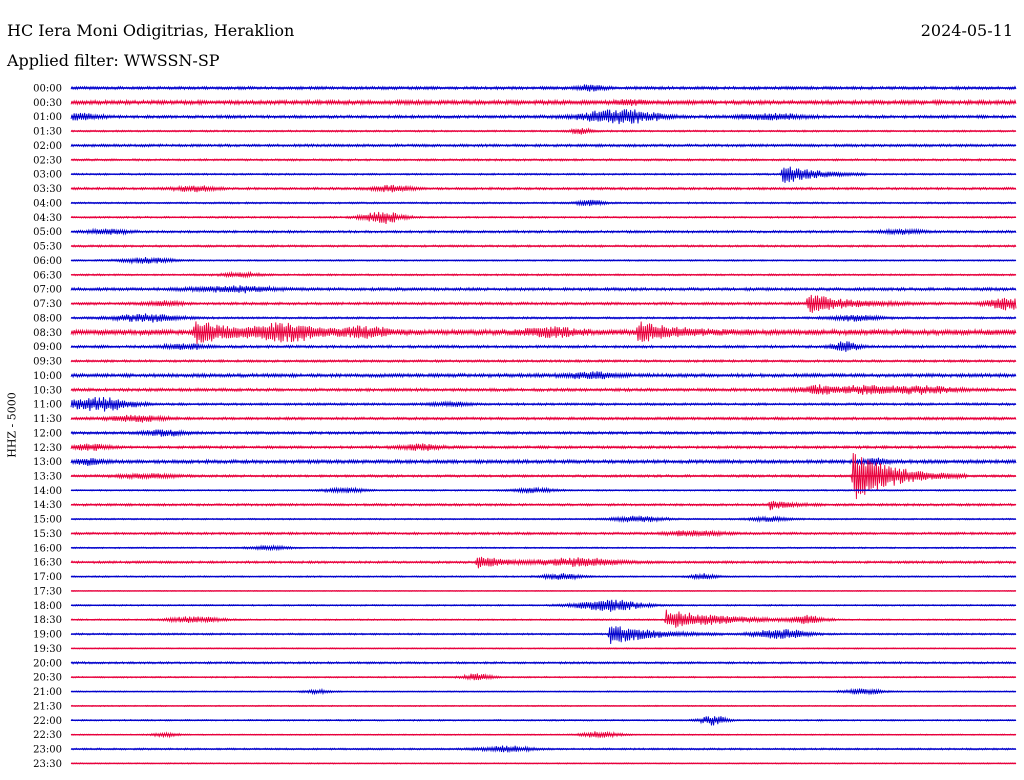 The width and height of the screenshot is (1024, 780). What do you see at coordinates (47, 764) in the screenshot?
I see `time-label: 23:30` at bounding box center [47, 764].